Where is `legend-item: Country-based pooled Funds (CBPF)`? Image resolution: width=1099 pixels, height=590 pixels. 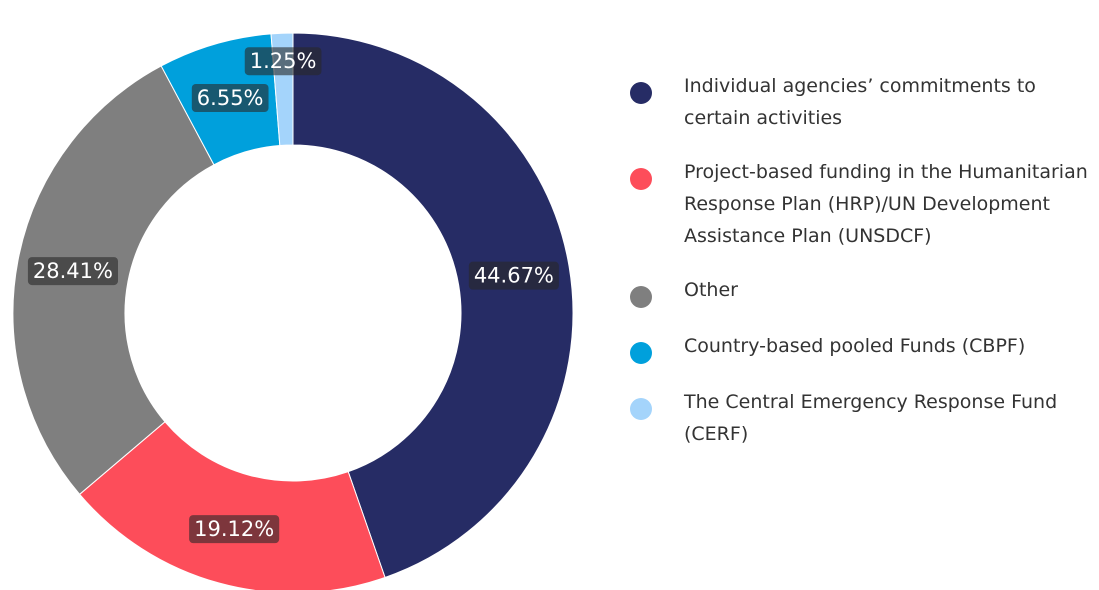
legend-item: Country-based pooled Funds (CBPF) is located at coordinates (864, 347).